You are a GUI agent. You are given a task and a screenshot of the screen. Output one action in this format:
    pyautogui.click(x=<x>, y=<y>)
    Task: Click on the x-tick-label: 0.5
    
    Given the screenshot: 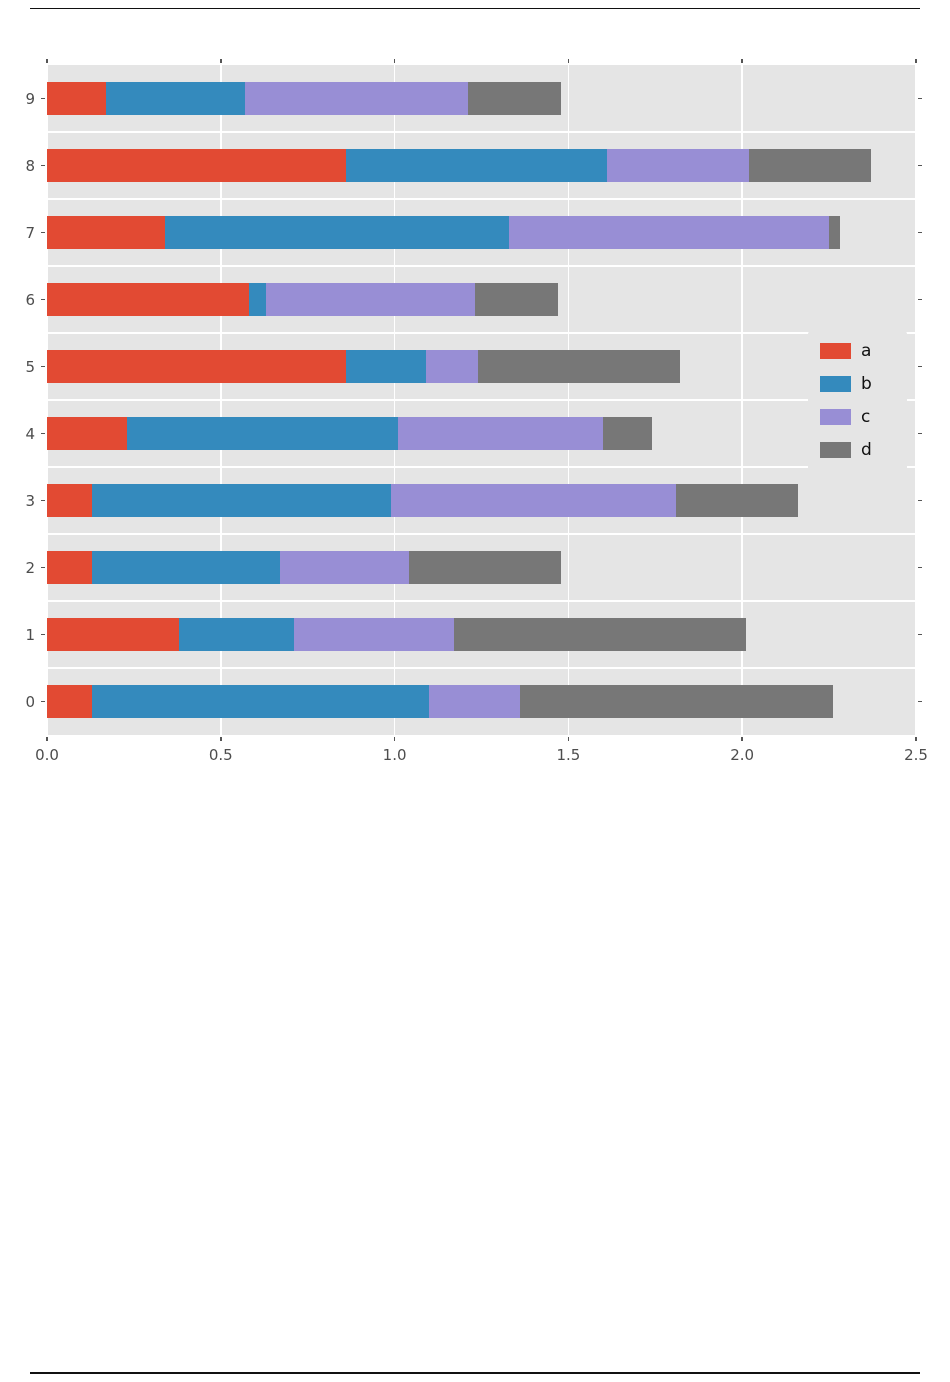 What is the action you would take?
    pyautogui.click(x=220, y=755)
    